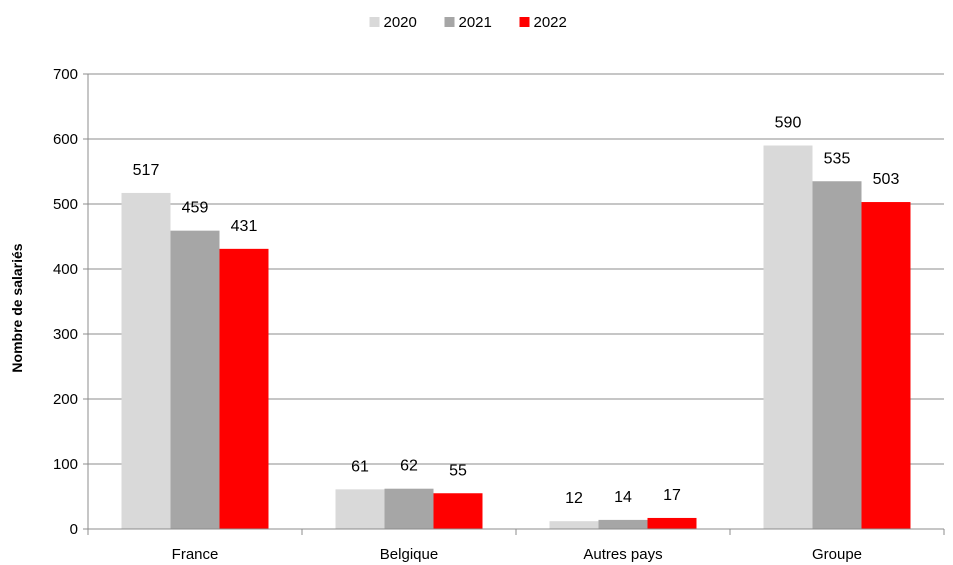 This screenshot has height=565, width=953. Describe the element at coordinates (574, 525) in the screenshot. I see `bar-2020-autres-pays` at that location.